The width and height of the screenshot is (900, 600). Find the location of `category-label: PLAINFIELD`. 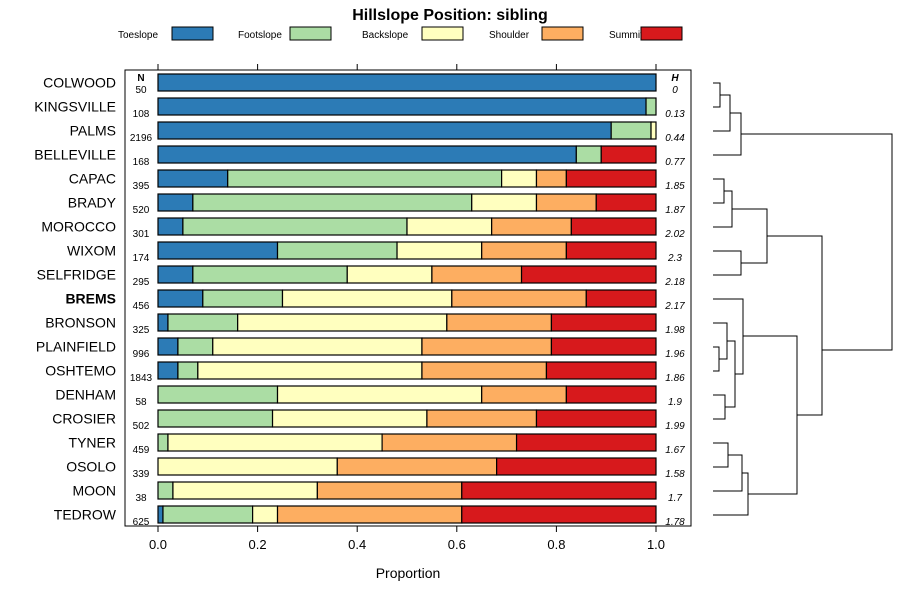

category-label: PLAINFIELD is located at coordinates (76, 347).